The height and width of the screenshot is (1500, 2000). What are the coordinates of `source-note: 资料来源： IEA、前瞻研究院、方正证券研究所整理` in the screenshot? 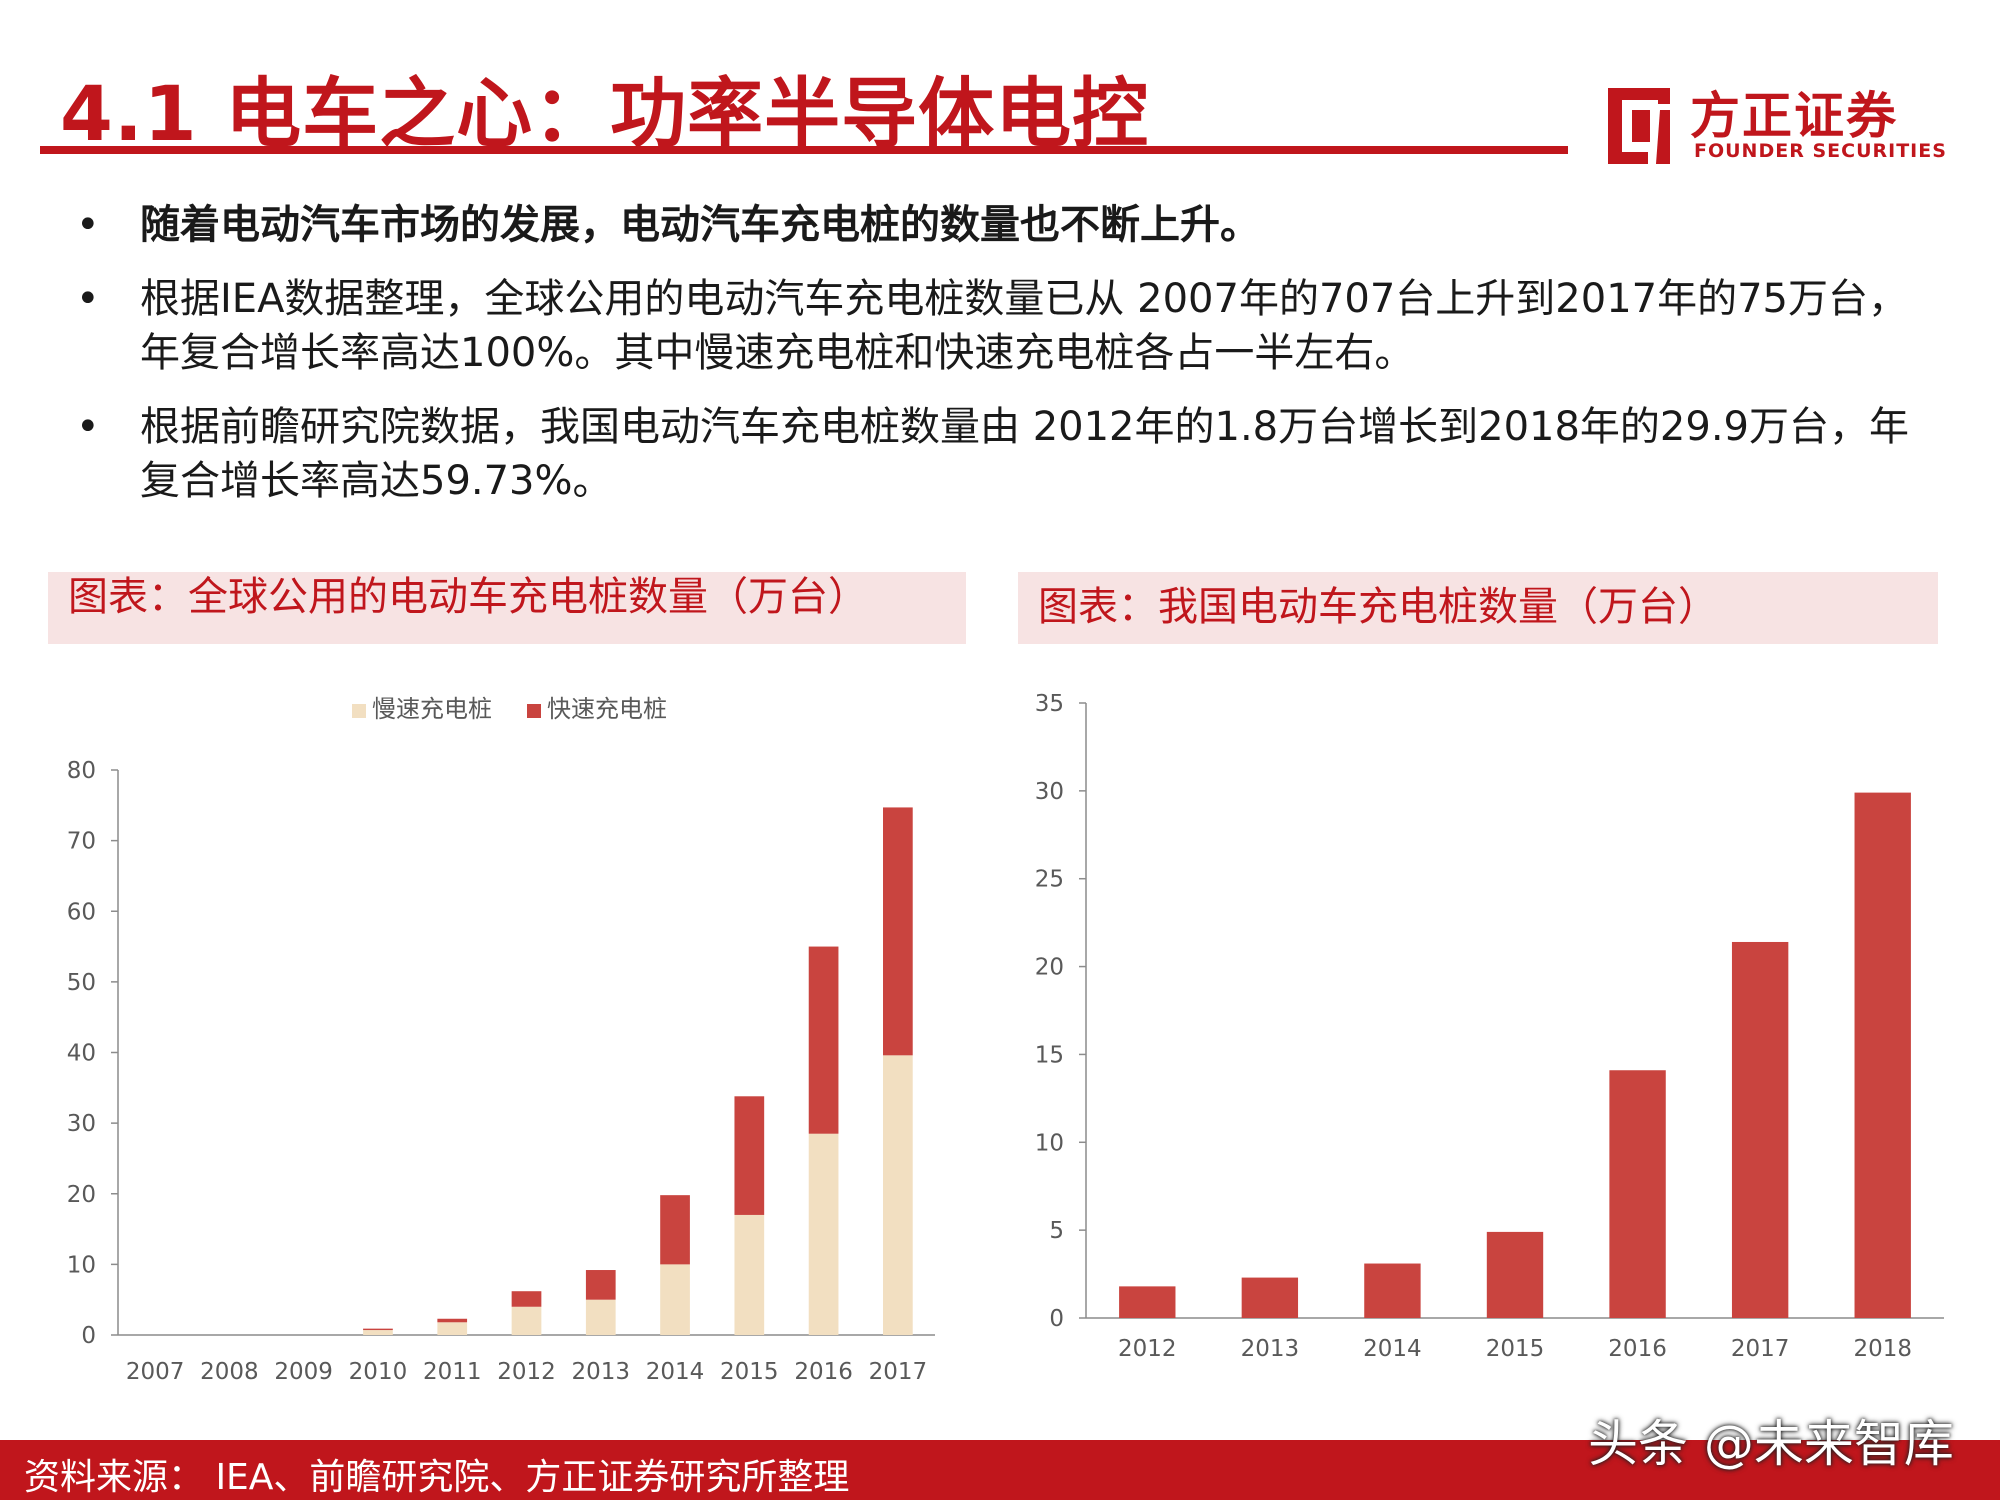 It's located at (437, 1477).